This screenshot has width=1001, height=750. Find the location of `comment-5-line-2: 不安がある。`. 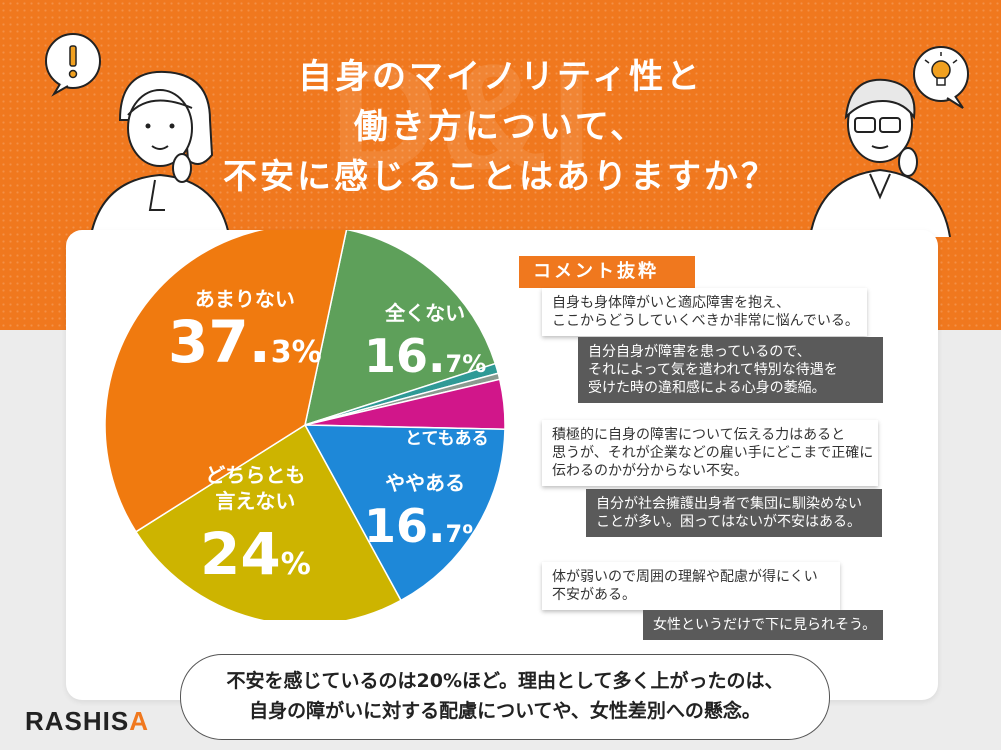

comment-5-line-2: 不安がある。 is located at coordinates (594, 595).